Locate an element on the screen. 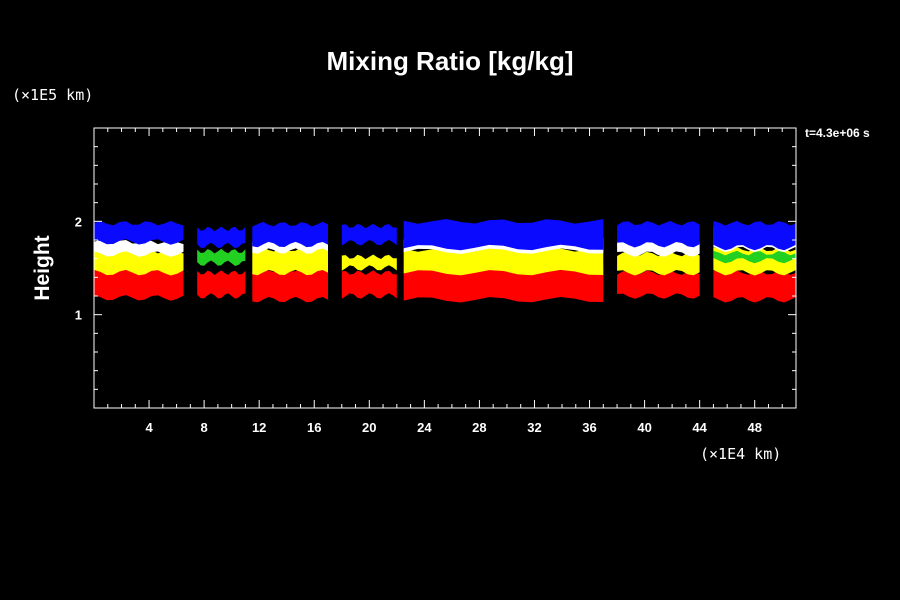 The image size is (900, 600). x-tick-label: 48 is located at coordinates (754, 427).